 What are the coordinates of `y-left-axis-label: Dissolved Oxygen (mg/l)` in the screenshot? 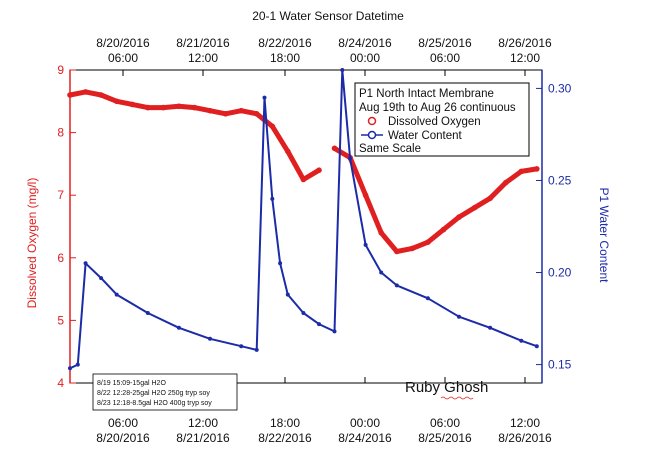 It's located at (32, 243).